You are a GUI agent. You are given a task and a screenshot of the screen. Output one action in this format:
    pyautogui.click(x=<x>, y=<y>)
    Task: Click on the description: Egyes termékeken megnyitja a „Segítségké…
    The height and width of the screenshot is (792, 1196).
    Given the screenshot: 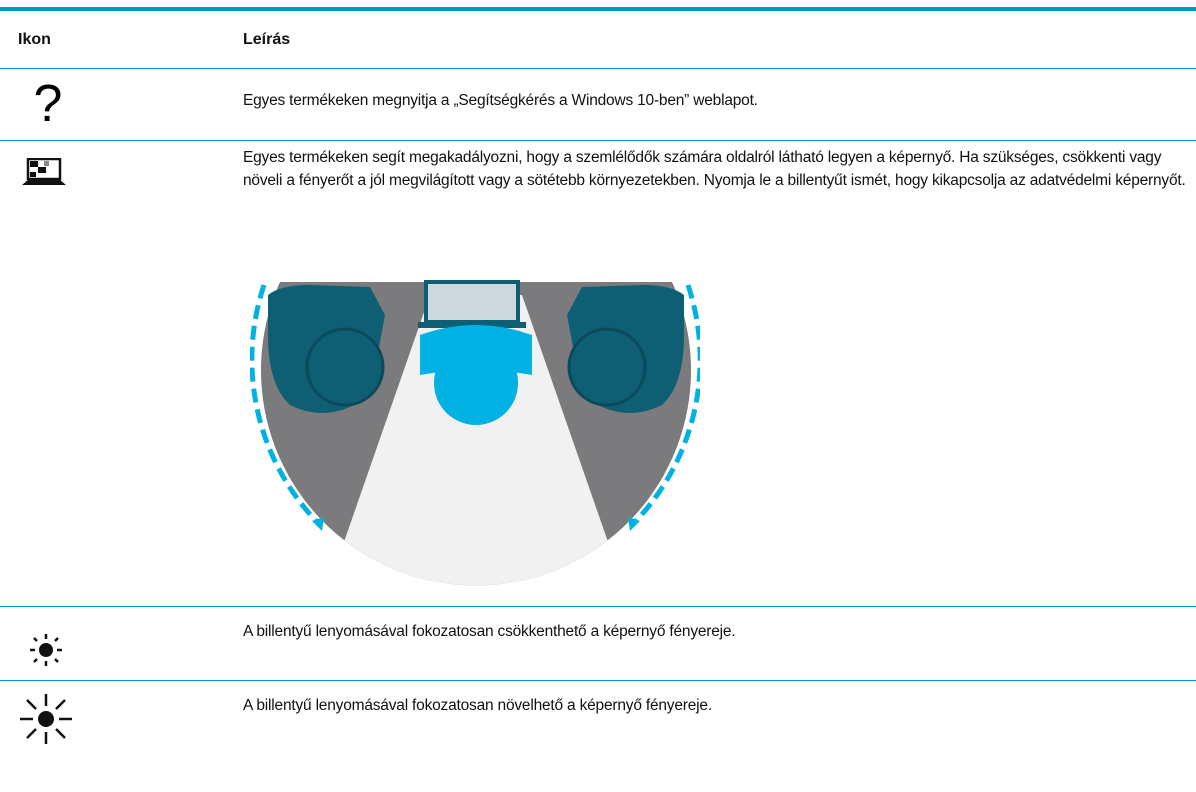 What is the action you would take?
    pyautogui.click(x=500, y=100)
    